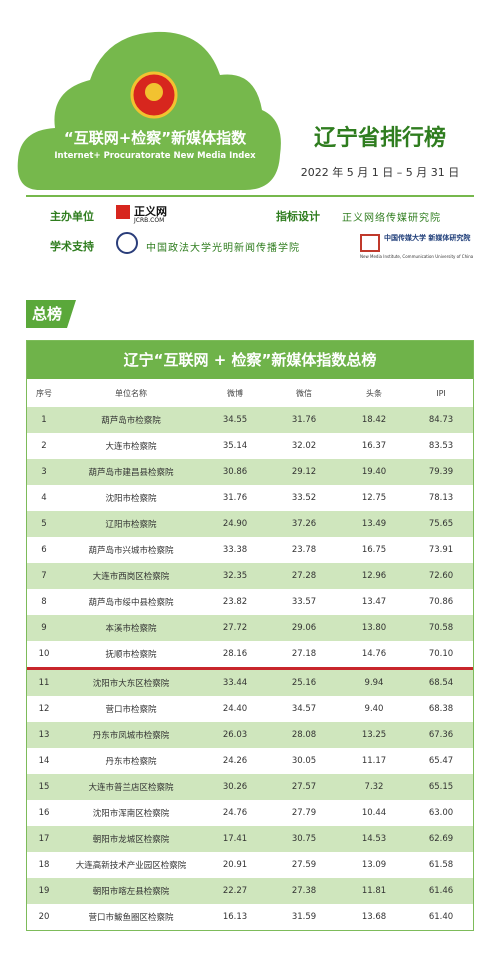  Describe the element at coordinates (374, 550) in the screenshot. I see `cell: 16.75` at that location.